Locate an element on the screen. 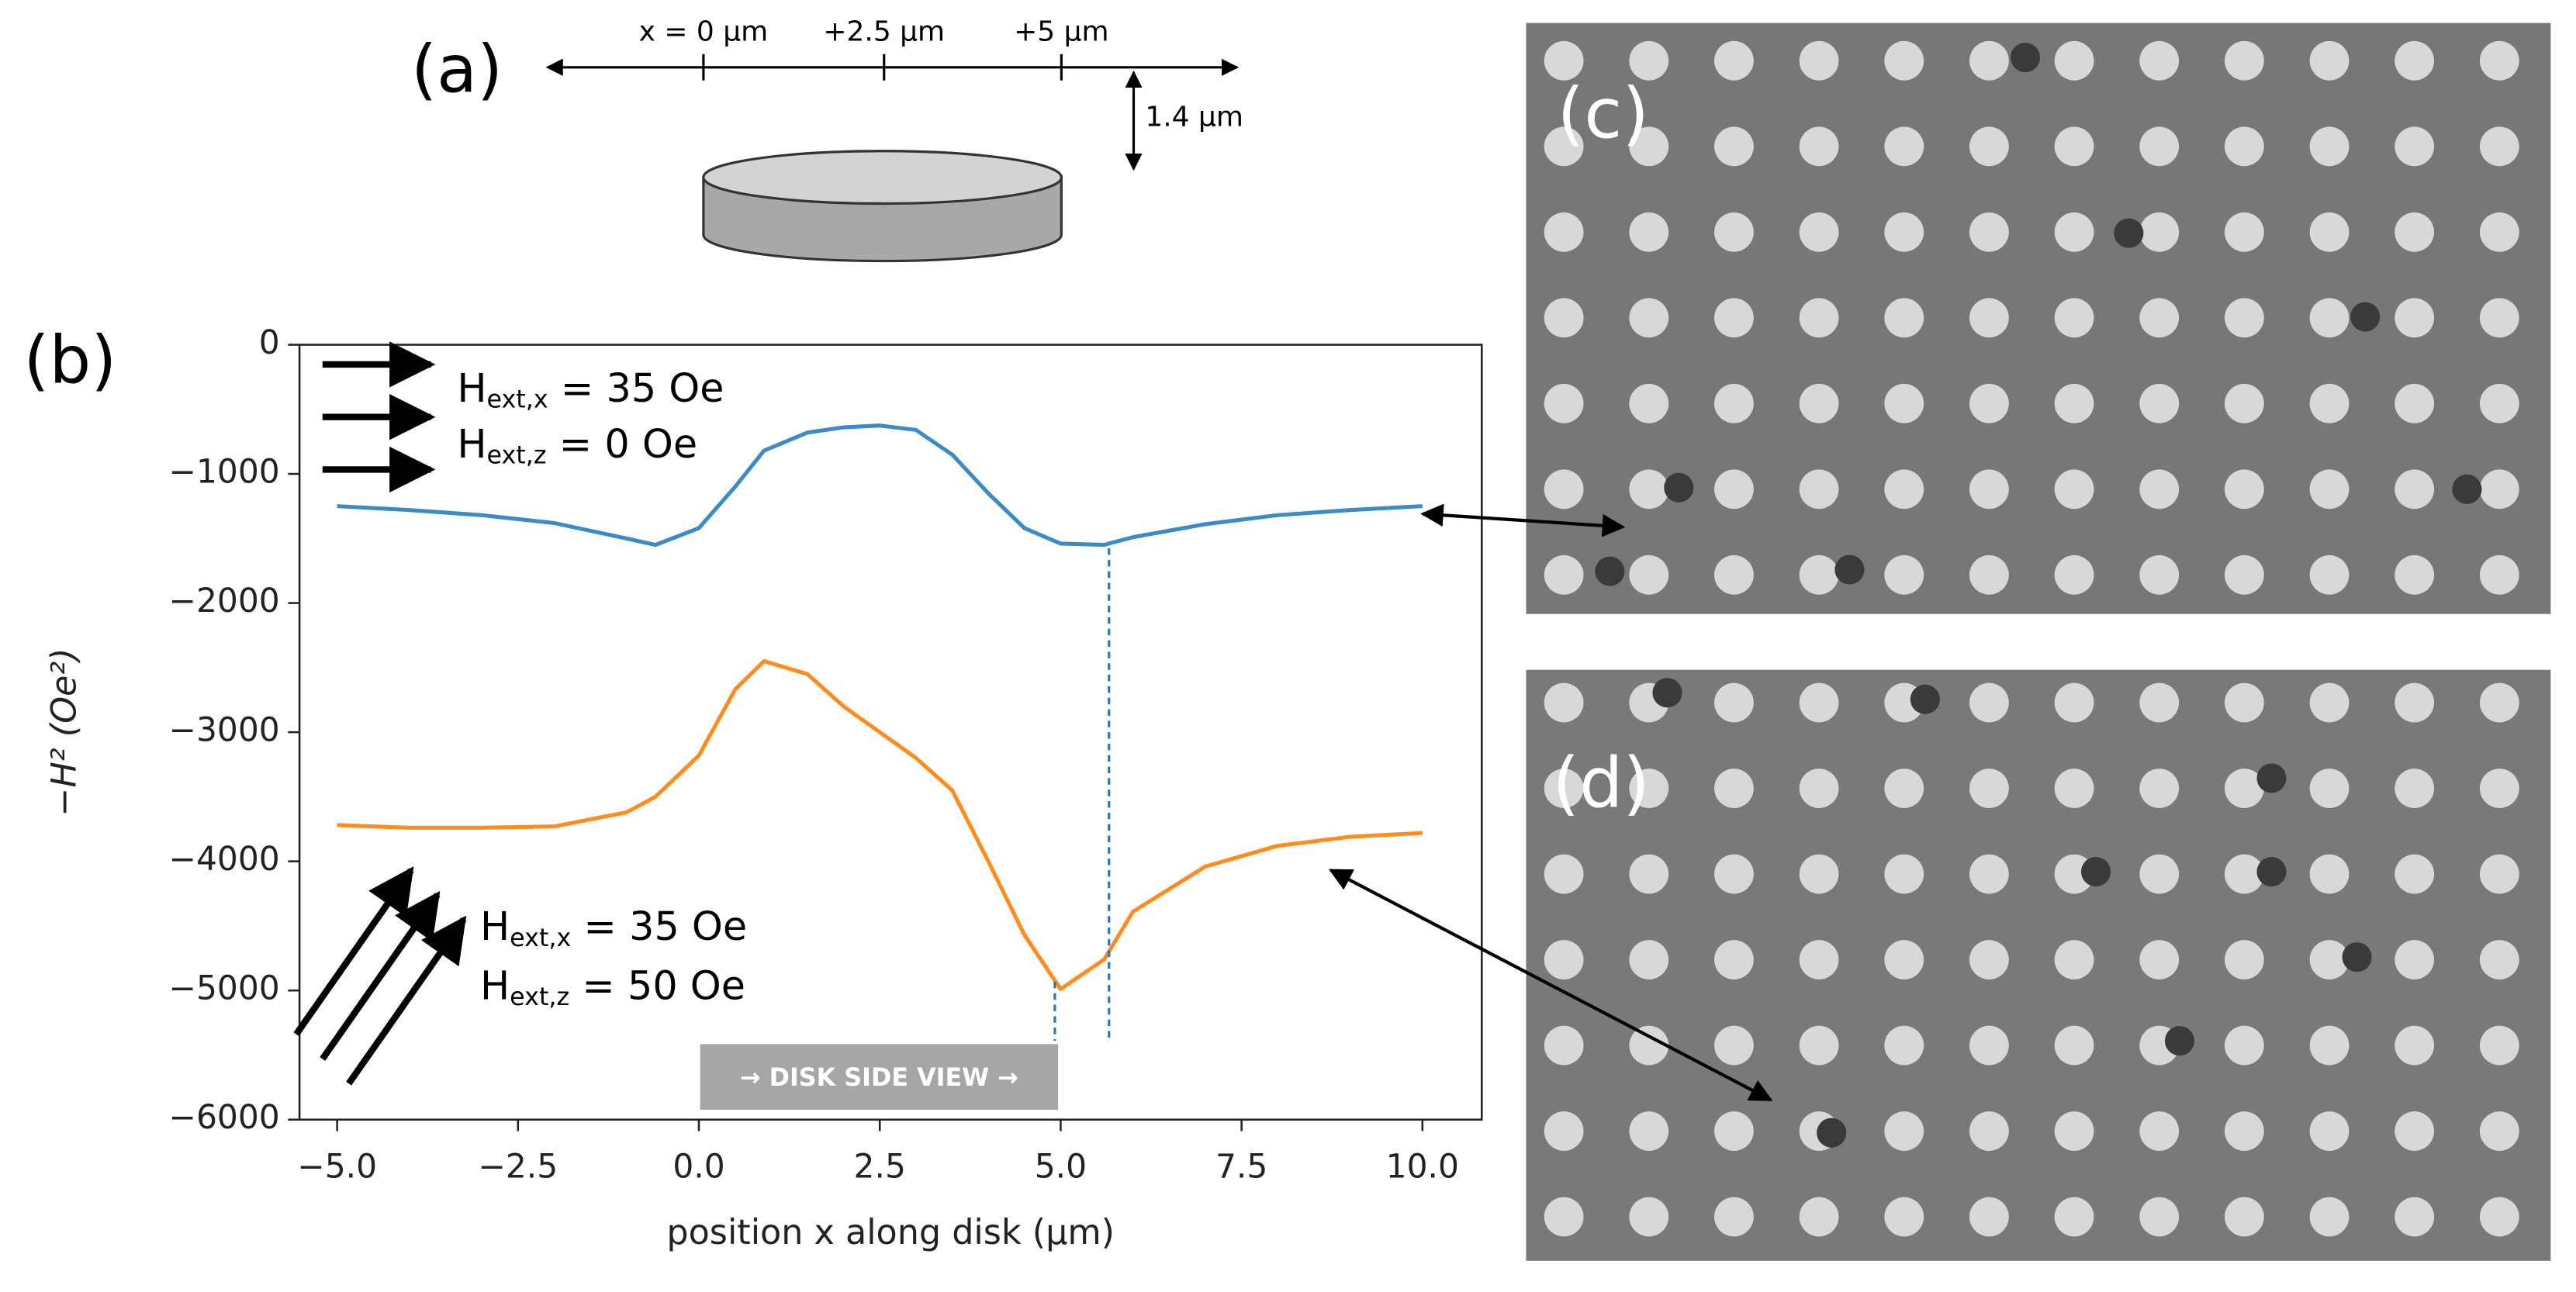 This screenshot has height=1292, width=2576. banner-box is located at coordinates (879, 1077).